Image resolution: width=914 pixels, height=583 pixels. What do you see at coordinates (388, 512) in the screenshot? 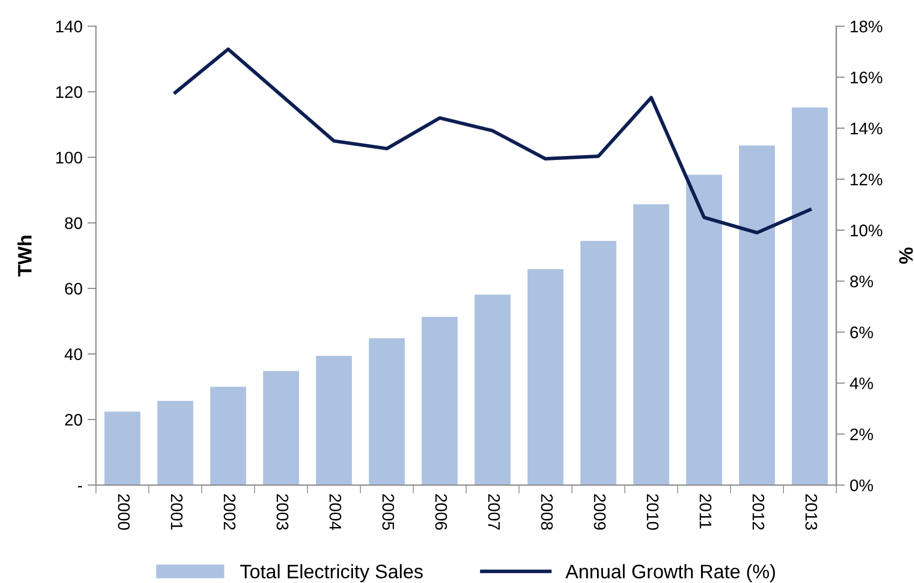
I see `x-tick-label: 2005` at bounding box center [388, 512].